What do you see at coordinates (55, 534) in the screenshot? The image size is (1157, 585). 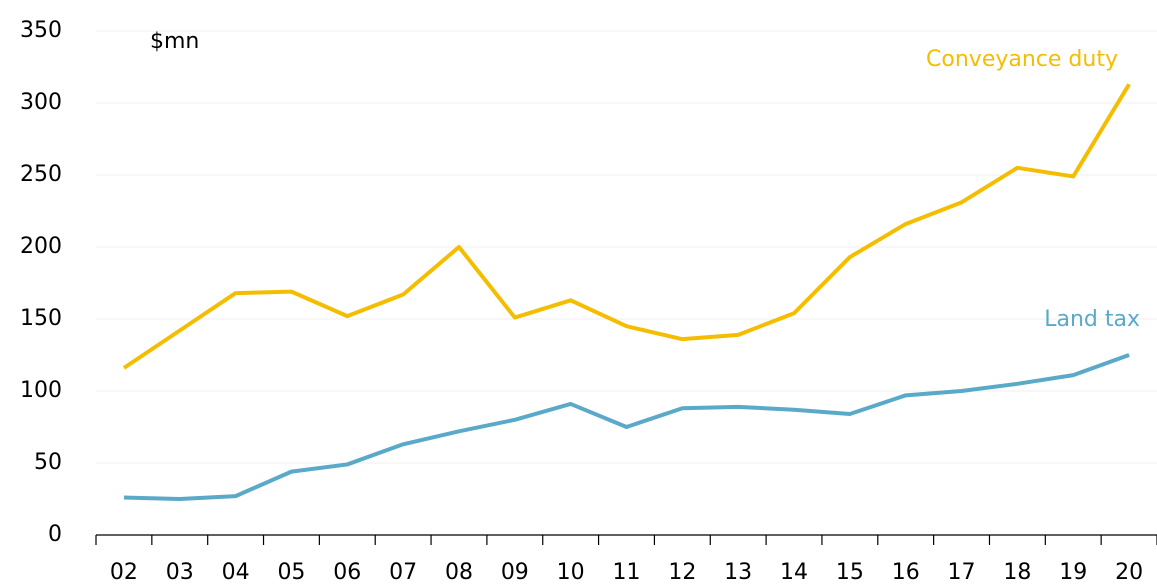 I see `y-tick-label: 0` at bounding box center [55, 534].